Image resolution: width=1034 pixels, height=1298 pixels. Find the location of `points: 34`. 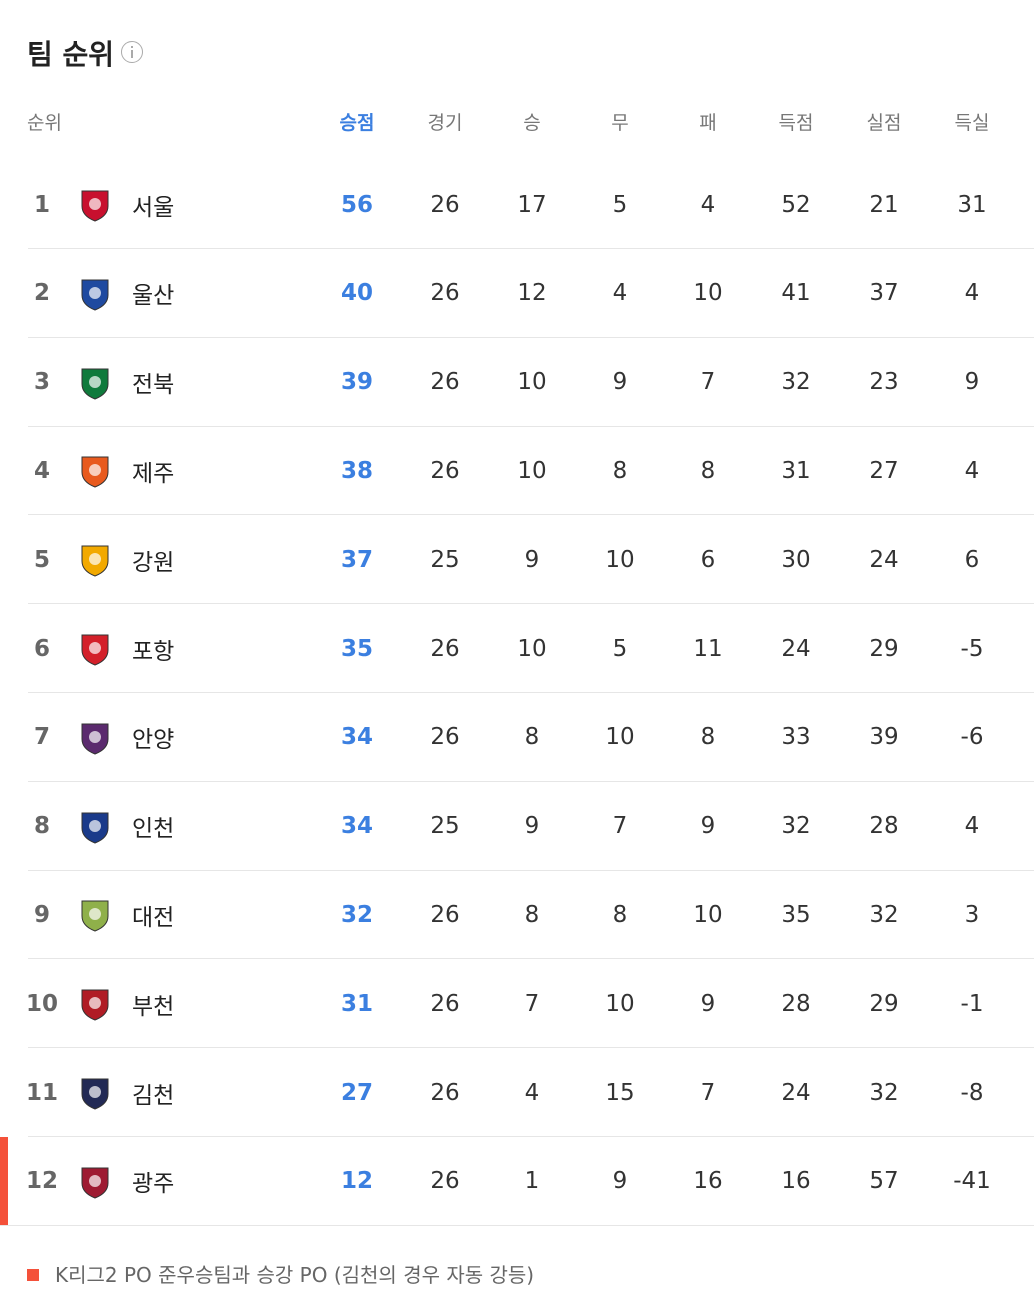

points: 34 is located at coordinates (357, 826).